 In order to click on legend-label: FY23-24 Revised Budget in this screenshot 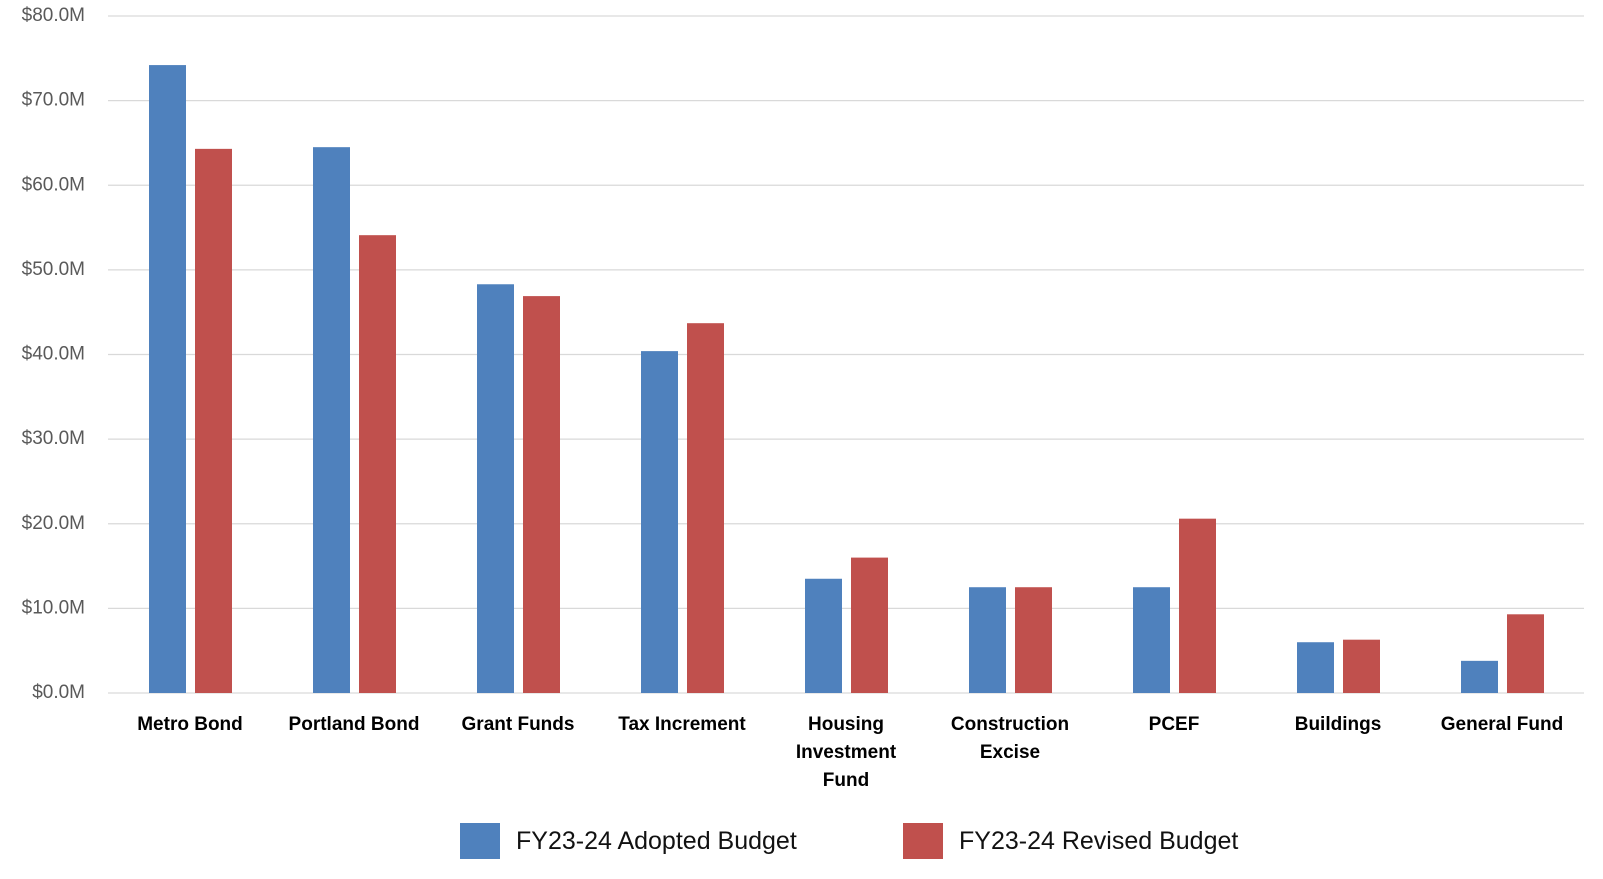, I will do `click(1099, 840)`.